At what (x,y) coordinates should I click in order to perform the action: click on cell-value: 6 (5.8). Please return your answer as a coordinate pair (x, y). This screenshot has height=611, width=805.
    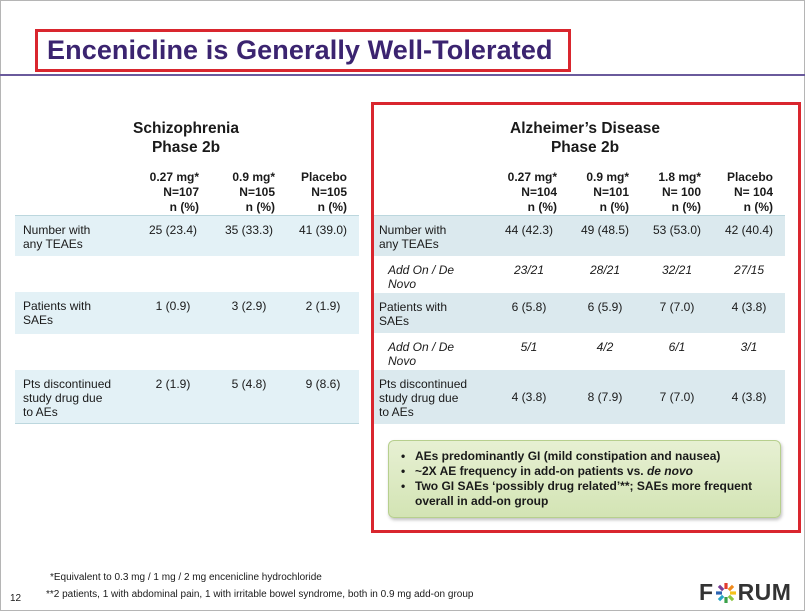
    Looking at the image, I should click on (529, 312).